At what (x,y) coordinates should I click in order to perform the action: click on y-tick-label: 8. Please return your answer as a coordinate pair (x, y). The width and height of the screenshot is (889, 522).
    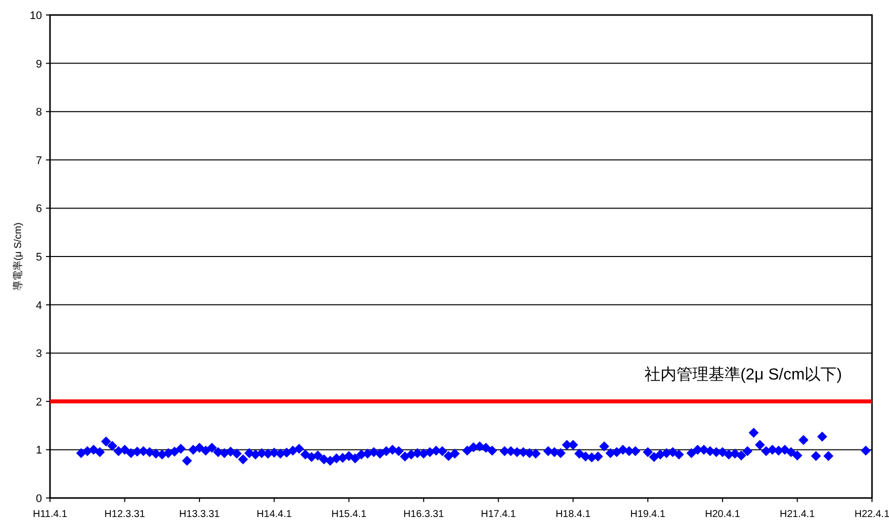
    Looking at the image, I should click on (39, 112).